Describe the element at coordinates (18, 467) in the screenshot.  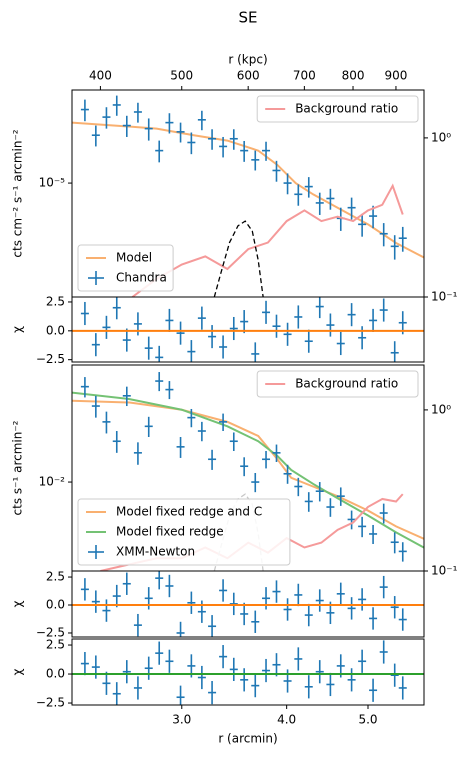
I see `y-axis-label: cts s⁻¹ arcmin⁻²` at that location.